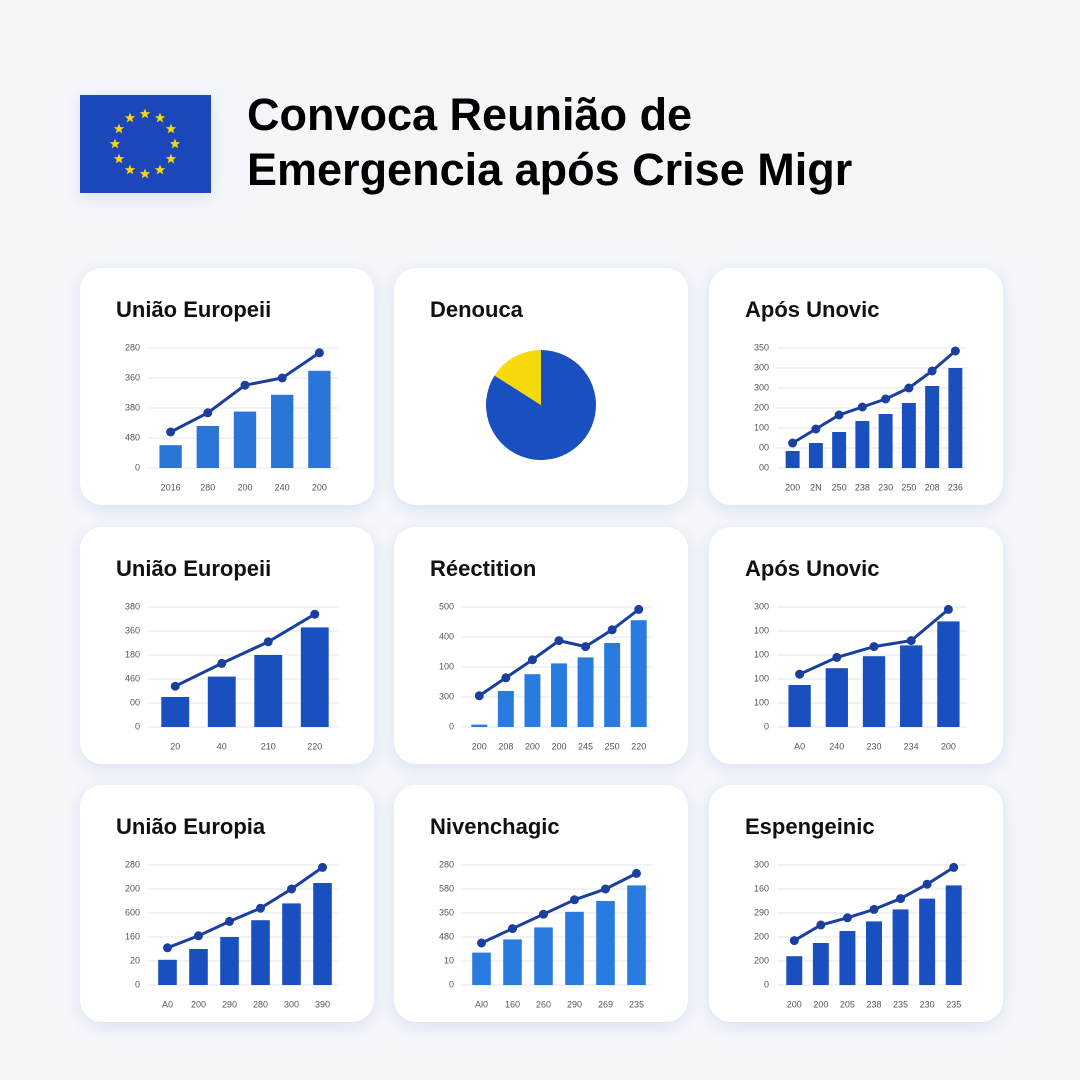 The width and height of the screenshot is (1080, 1080). Describe the element at coordinates (227, 386) in the screenshot. I see `chart-card` at that location.